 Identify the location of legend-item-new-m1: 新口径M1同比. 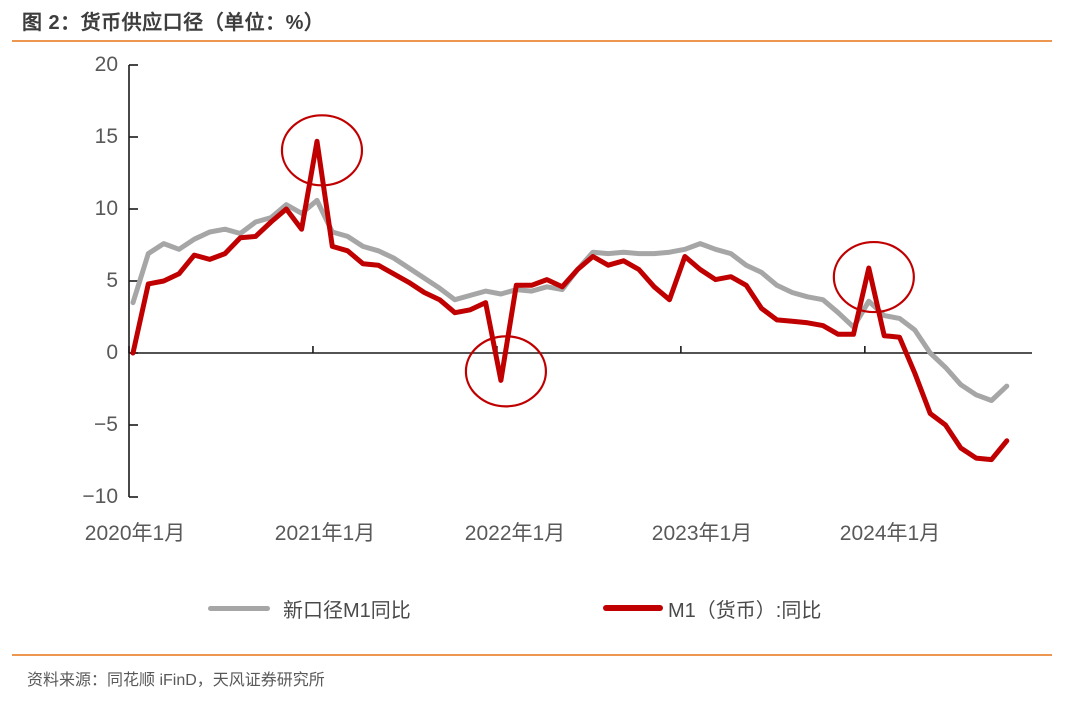
(309, 609).